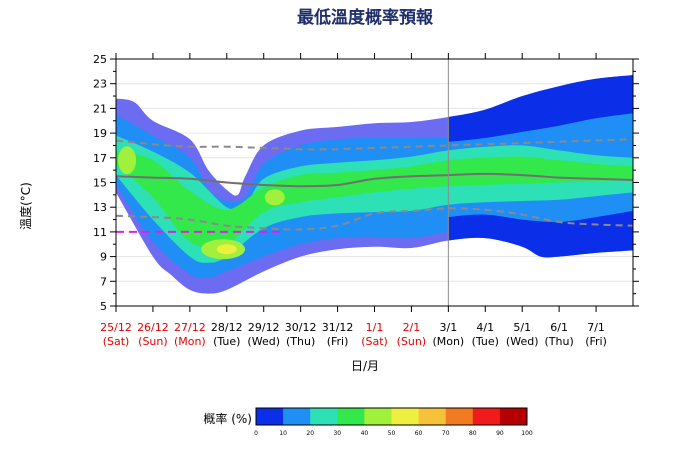  I want to click on x-tick-date: 30/12, so click(301, 327).